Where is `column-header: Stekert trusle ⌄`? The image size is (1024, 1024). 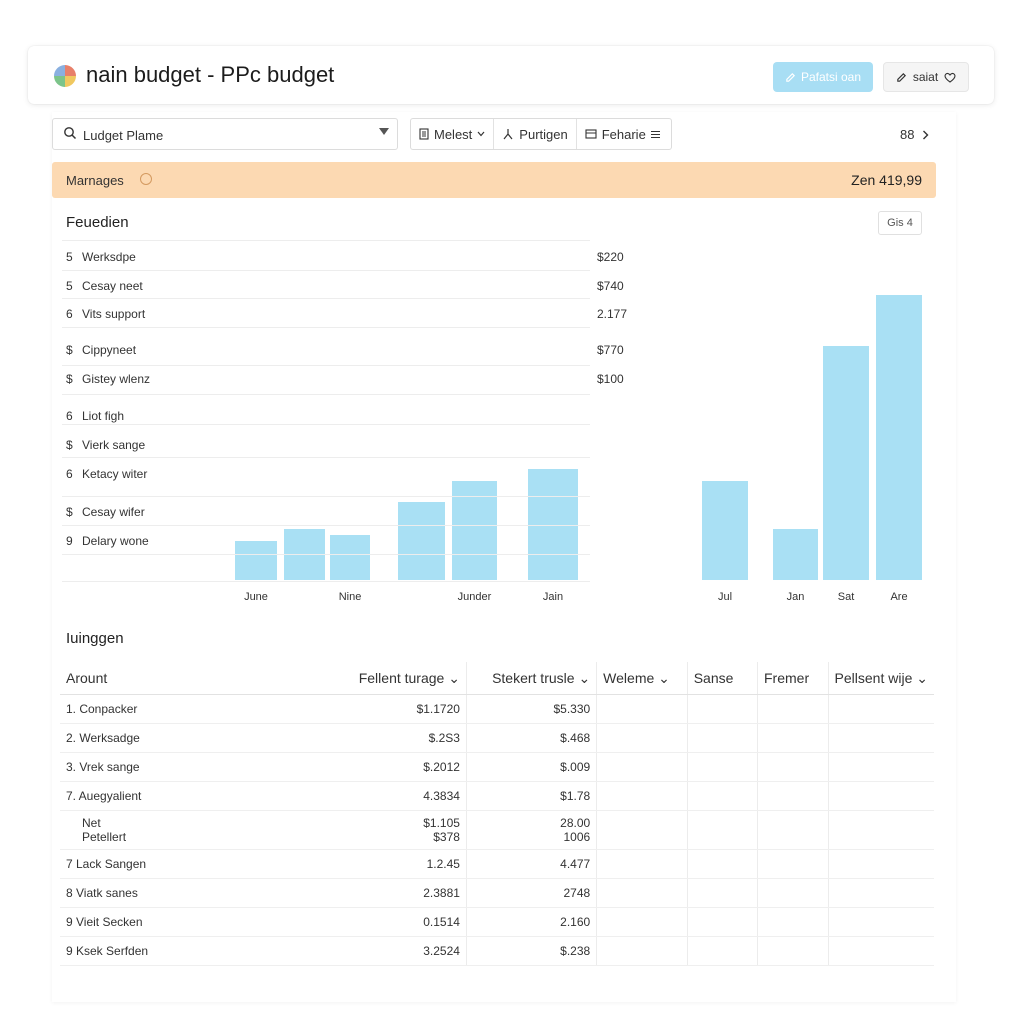
column-header: Stekert trusle ⌄ is located at coordinates (531, 678).